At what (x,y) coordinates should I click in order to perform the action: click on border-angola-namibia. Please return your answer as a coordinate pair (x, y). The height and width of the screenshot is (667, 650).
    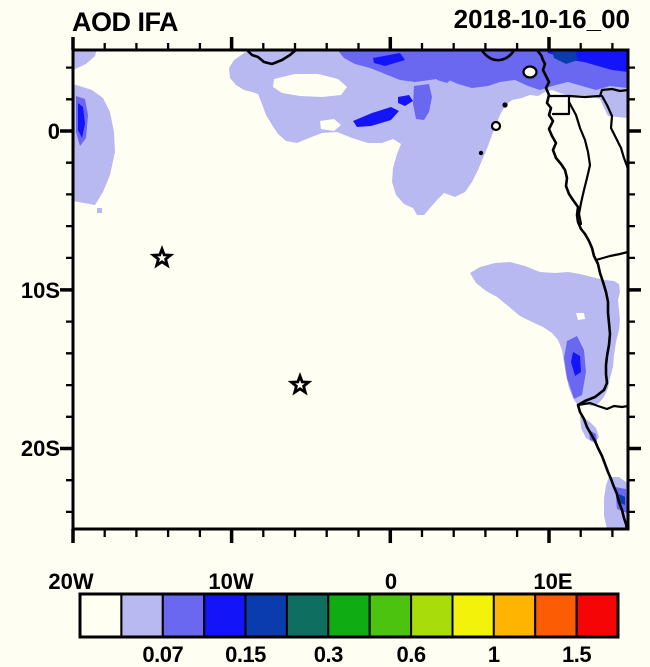
    Looking at the image, I should click on (602, 406).